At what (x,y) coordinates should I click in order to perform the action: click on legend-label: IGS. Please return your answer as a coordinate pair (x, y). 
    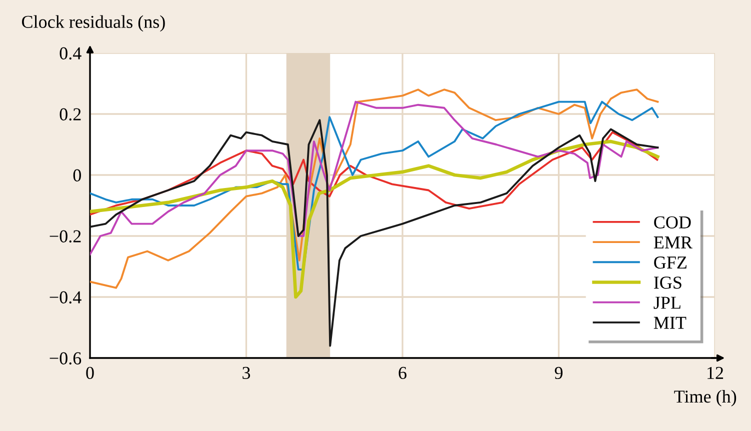
    Looking at the image, I should click on (668, 282).